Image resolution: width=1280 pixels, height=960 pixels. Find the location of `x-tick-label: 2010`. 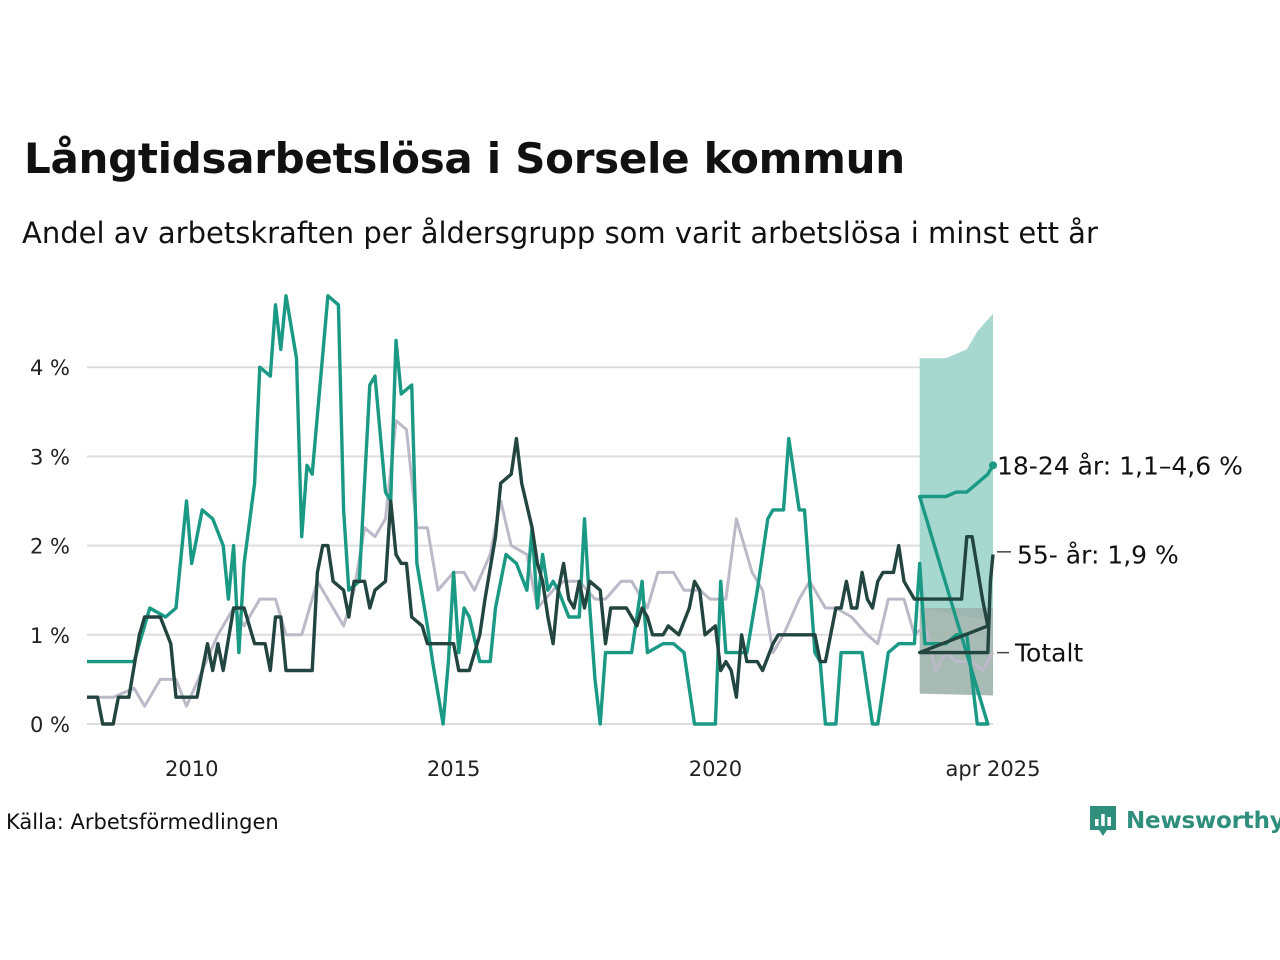

x-tick-label: 2010 is located at coordinates (191, 769).